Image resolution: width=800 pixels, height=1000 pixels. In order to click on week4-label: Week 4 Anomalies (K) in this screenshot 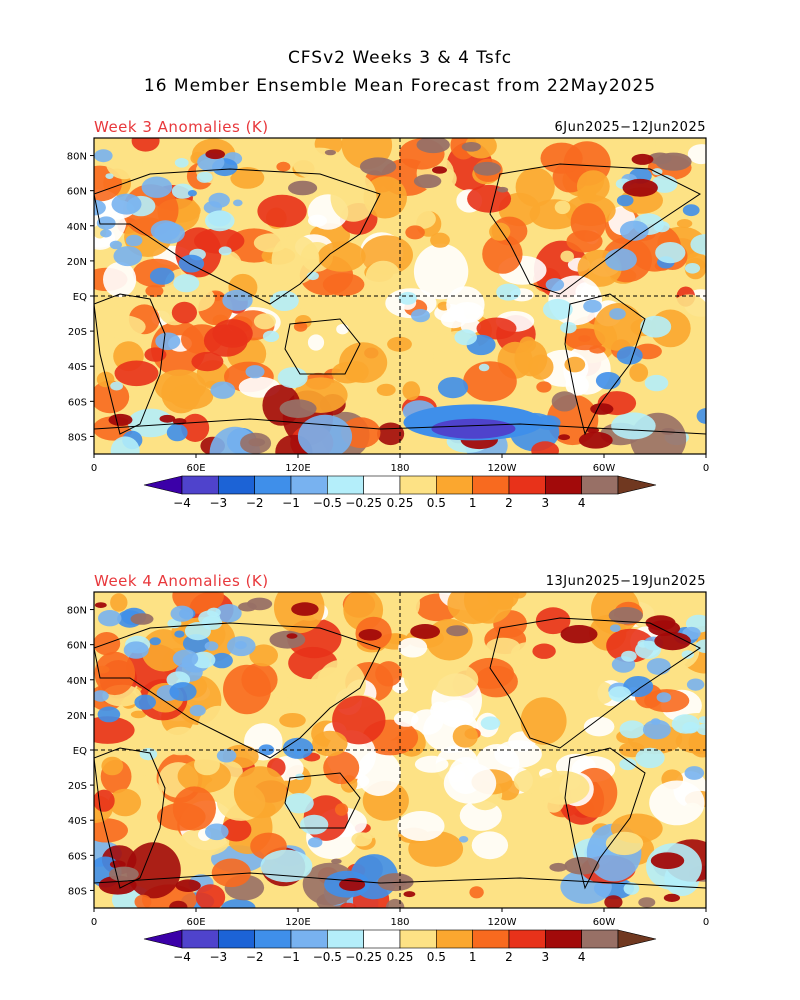, I will do `click(181, 581)`.